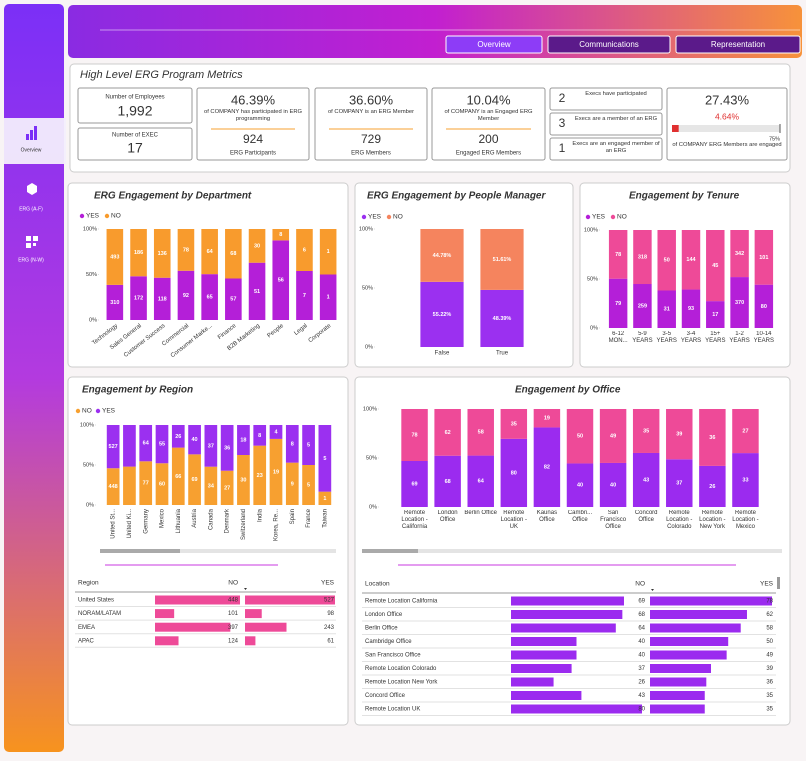 The height and width of the screenshot is (761, 806). Describe the element at coordinates (233, 628) in the screenshot. I see `cell-value: 397` at that location.